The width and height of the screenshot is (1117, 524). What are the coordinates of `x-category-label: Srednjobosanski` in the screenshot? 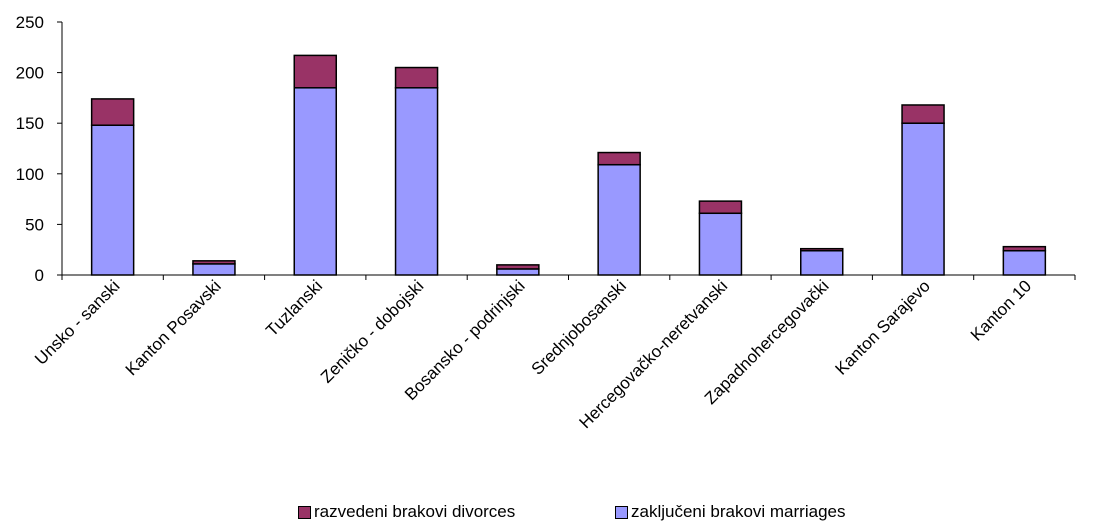 It's located at (579, 327).